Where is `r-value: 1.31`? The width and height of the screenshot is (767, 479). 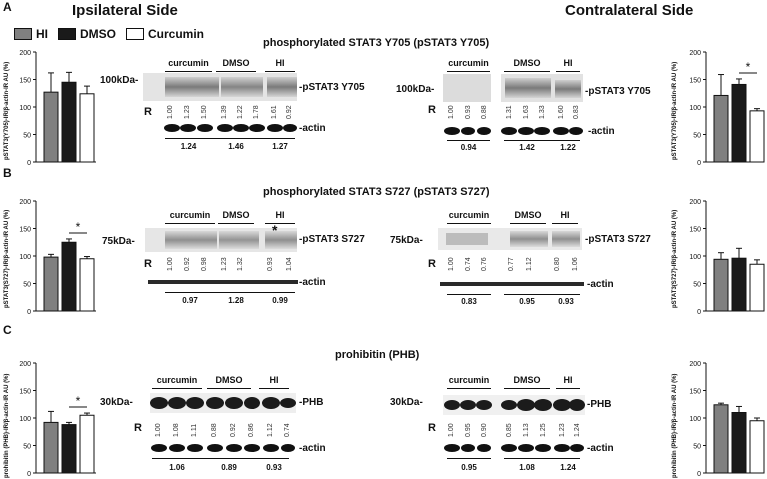 r-value: 1.31 is located at coordinates (509, 112).